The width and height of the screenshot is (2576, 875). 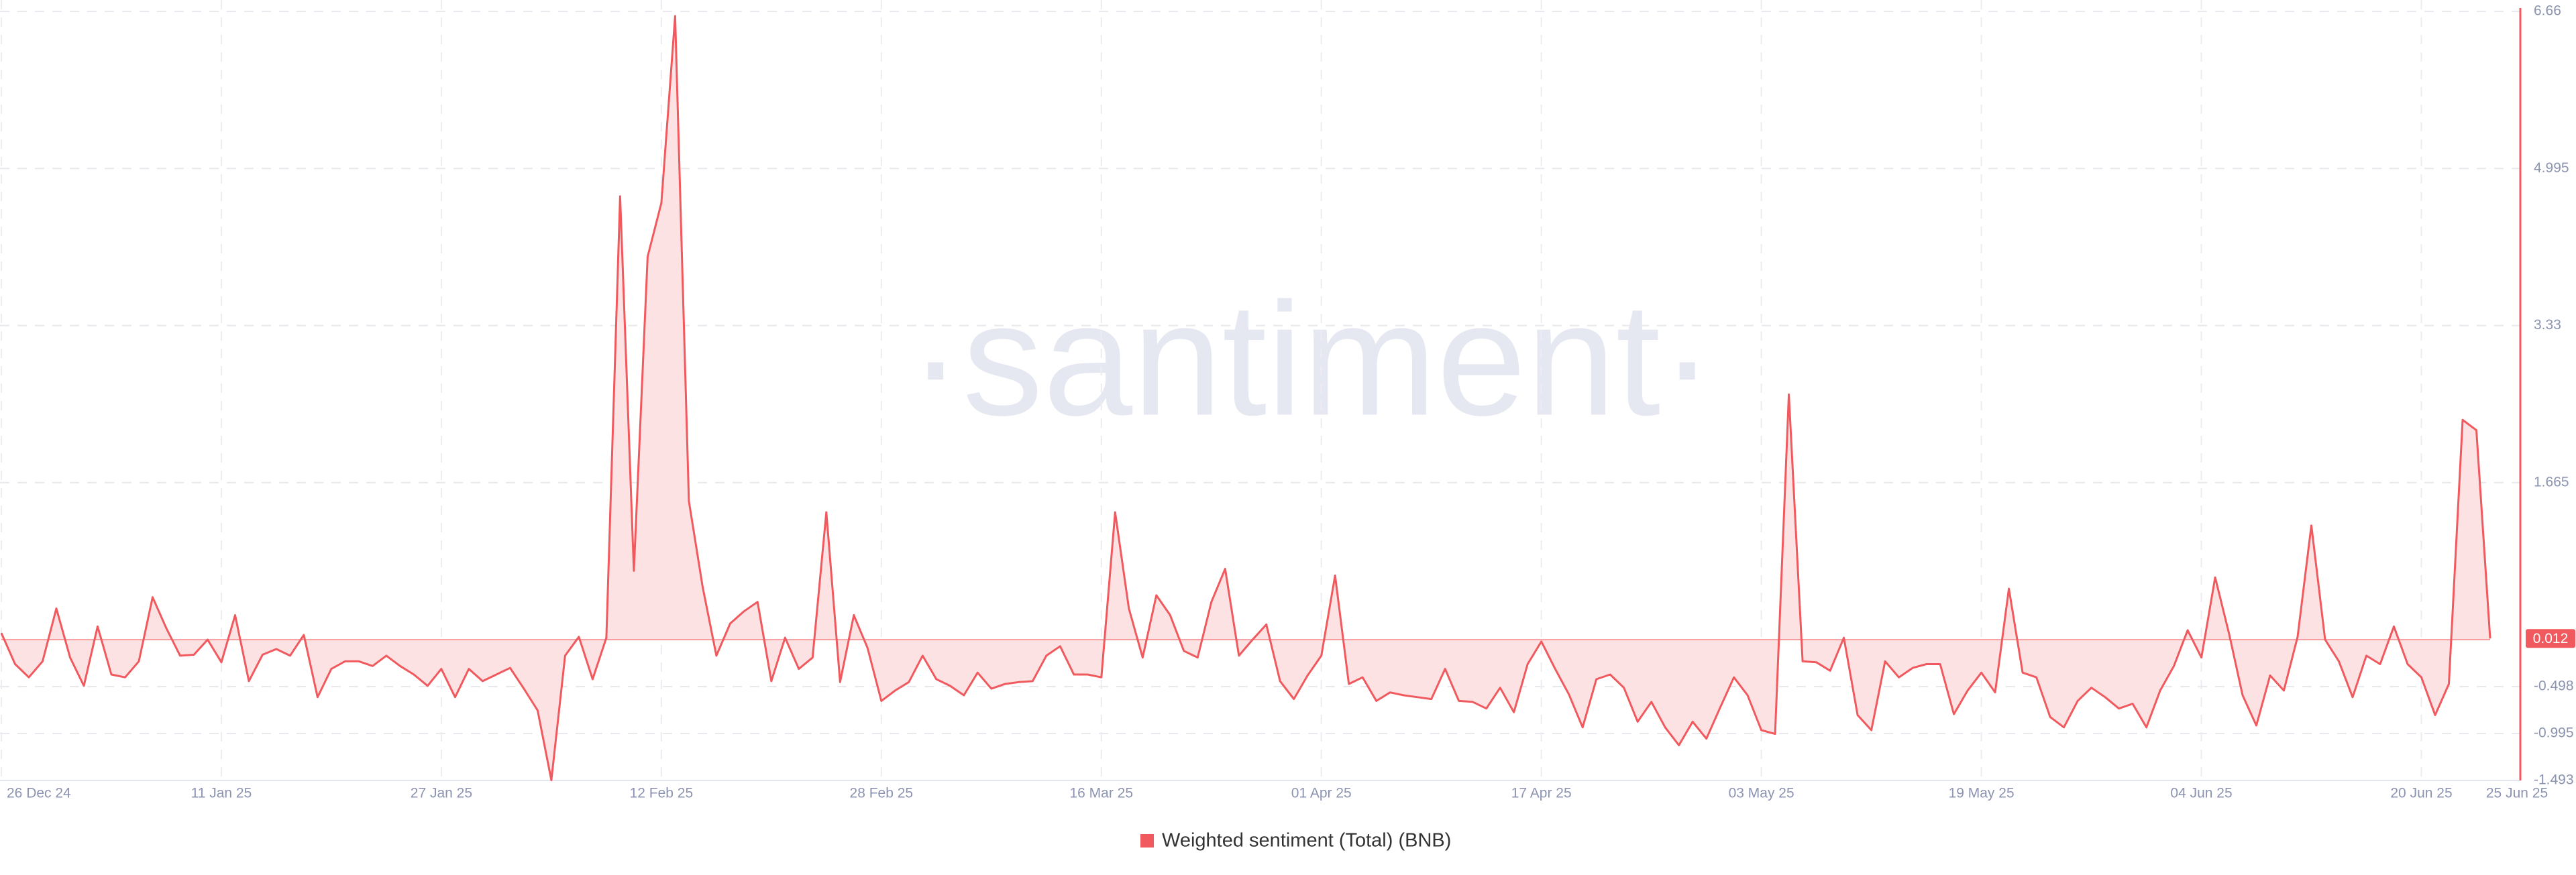 I want to click on x-tick-label: 26 Dec 24, so click(x=39, y=793).